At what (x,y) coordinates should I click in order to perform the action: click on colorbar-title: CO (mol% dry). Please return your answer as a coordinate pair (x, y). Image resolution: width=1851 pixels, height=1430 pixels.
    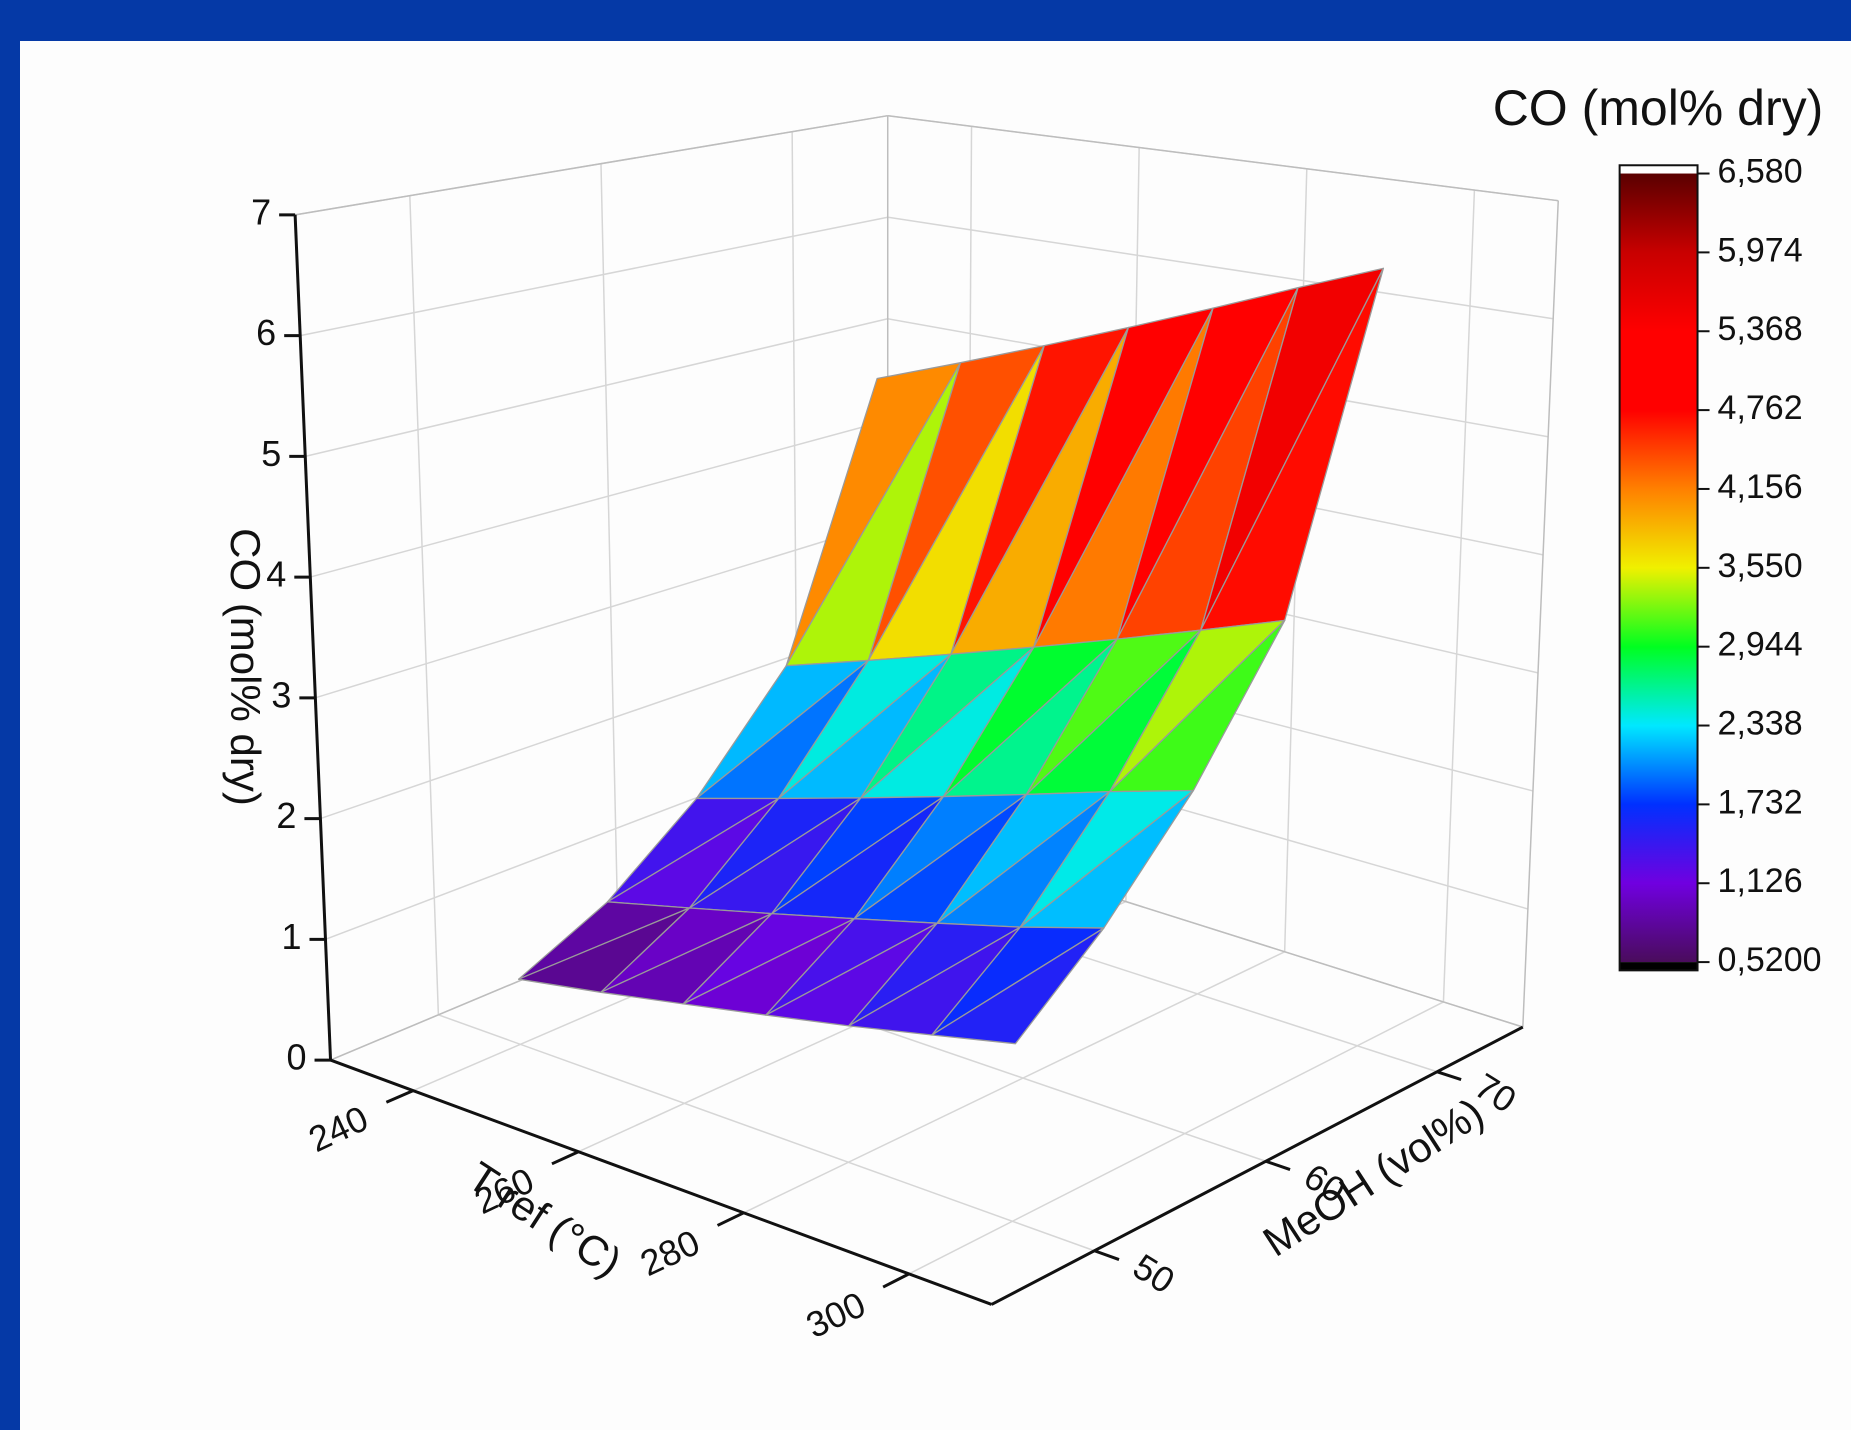
    Looking at the image, I should click on (1658, 108).